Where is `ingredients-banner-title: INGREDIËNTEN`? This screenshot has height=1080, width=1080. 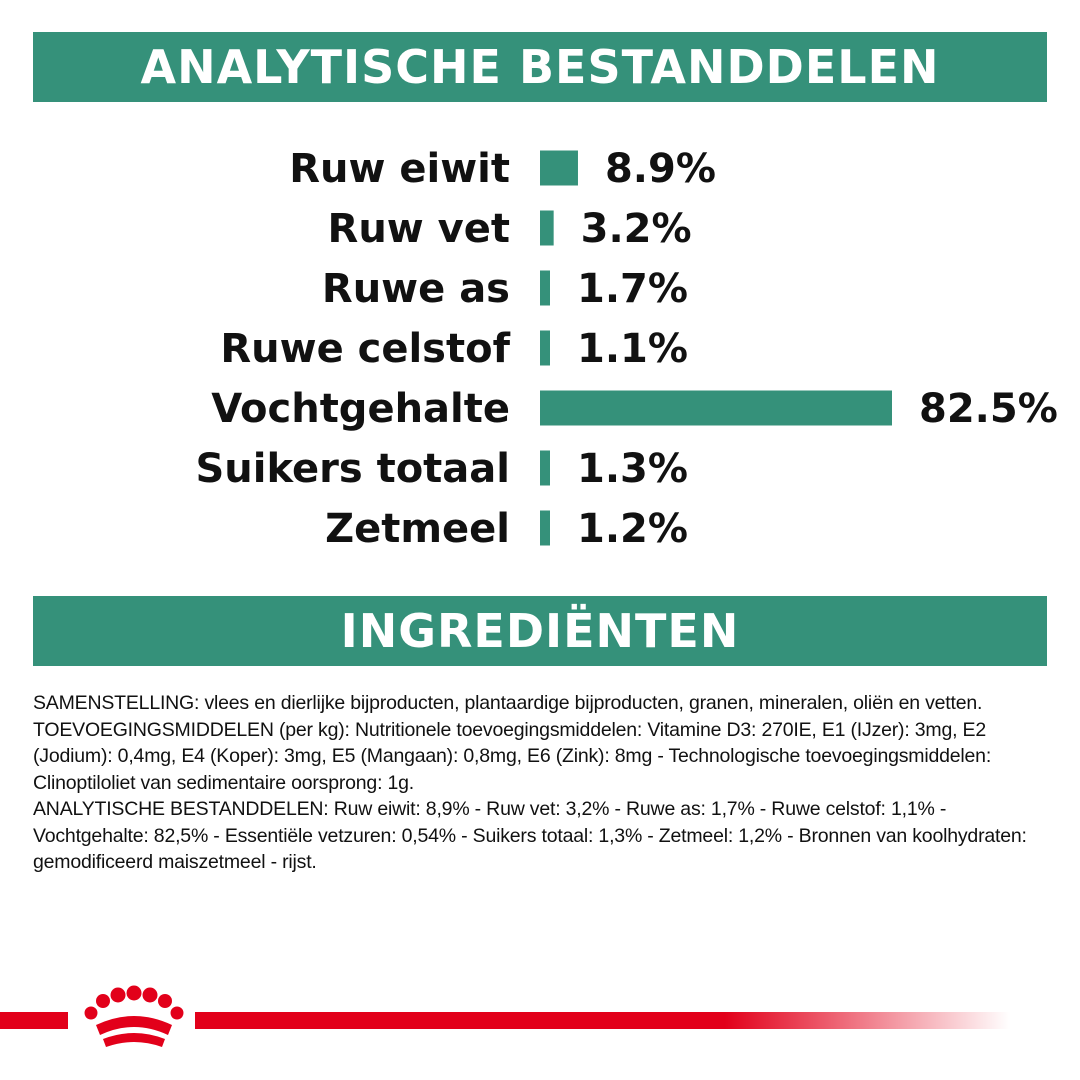
ingredients-banner-title: INGREDIËNTEN is located at coordinates (540, 631).